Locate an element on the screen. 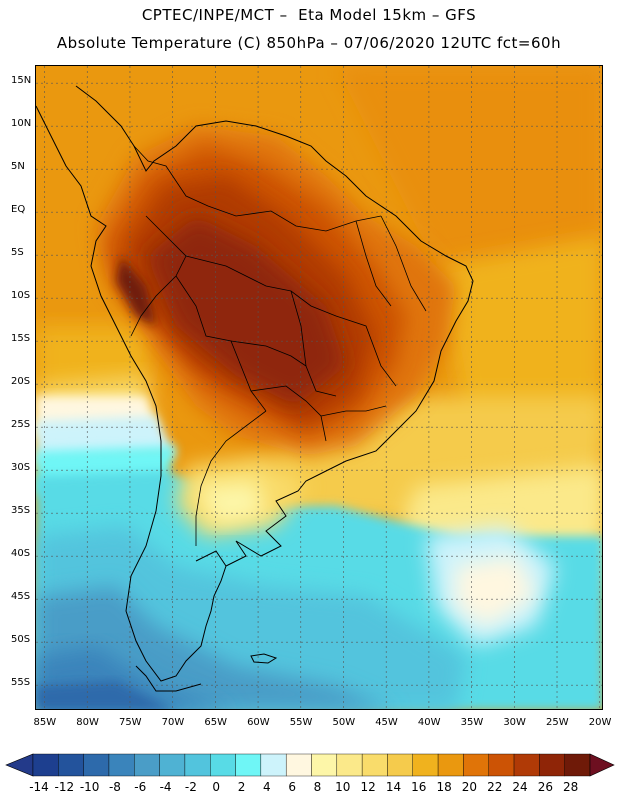  longitude-label: 25W is located at coordinates (557, 722).